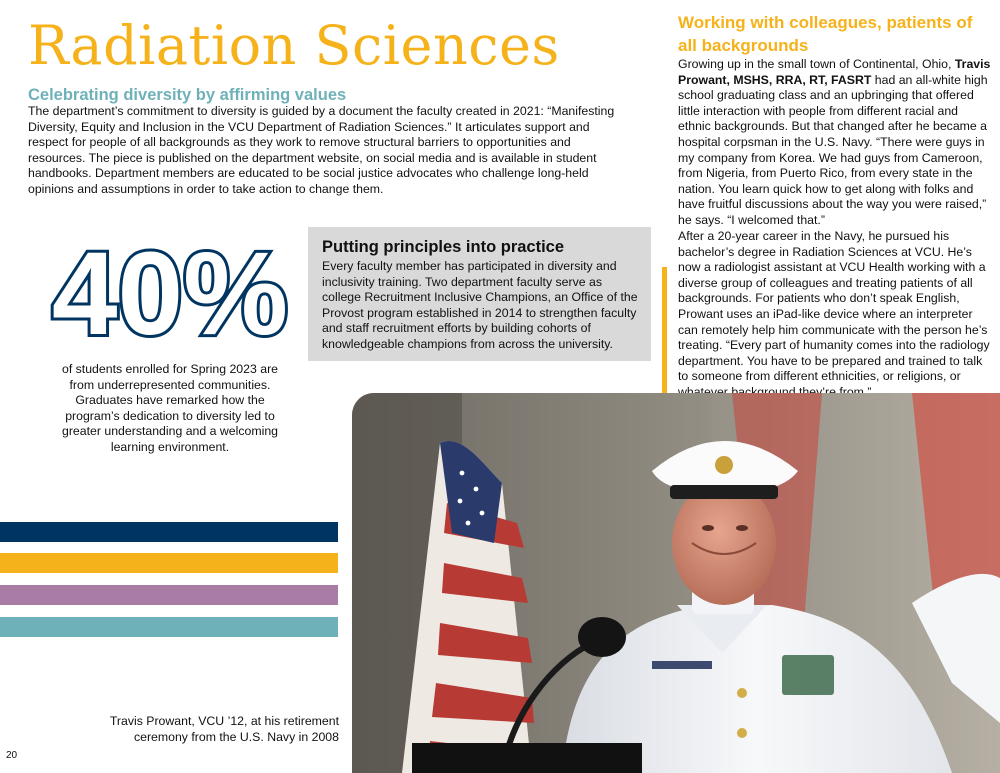 Image resolution: width=1000 pixels, height=773 pixels. I want to click on decorative-stripe-gold, so click(169, 563).